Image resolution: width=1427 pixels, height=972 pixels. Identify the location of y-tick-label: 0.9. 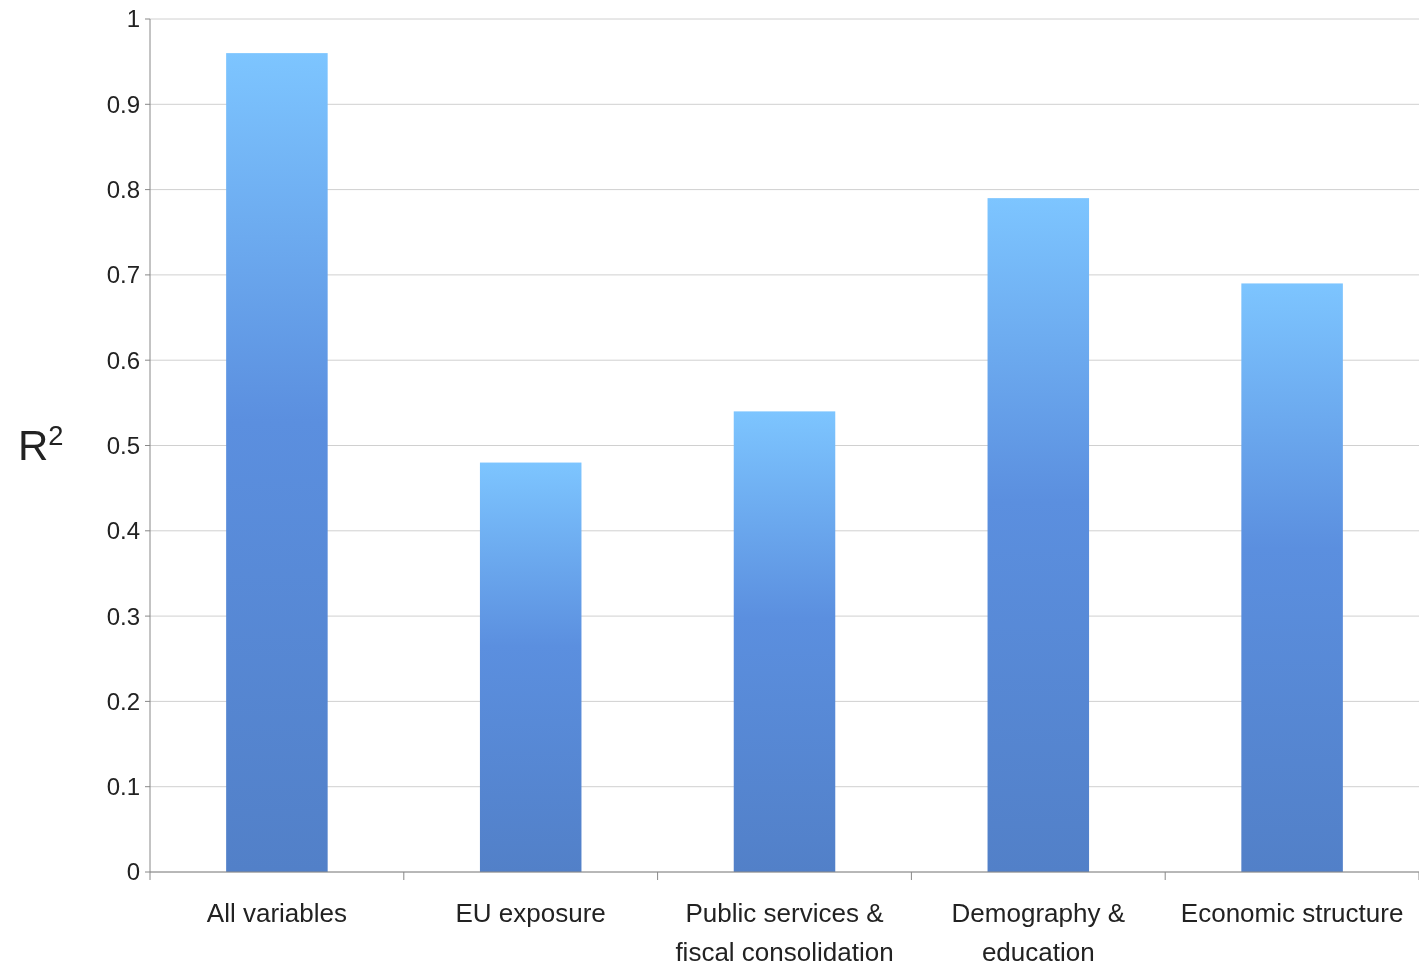
(123, 104).